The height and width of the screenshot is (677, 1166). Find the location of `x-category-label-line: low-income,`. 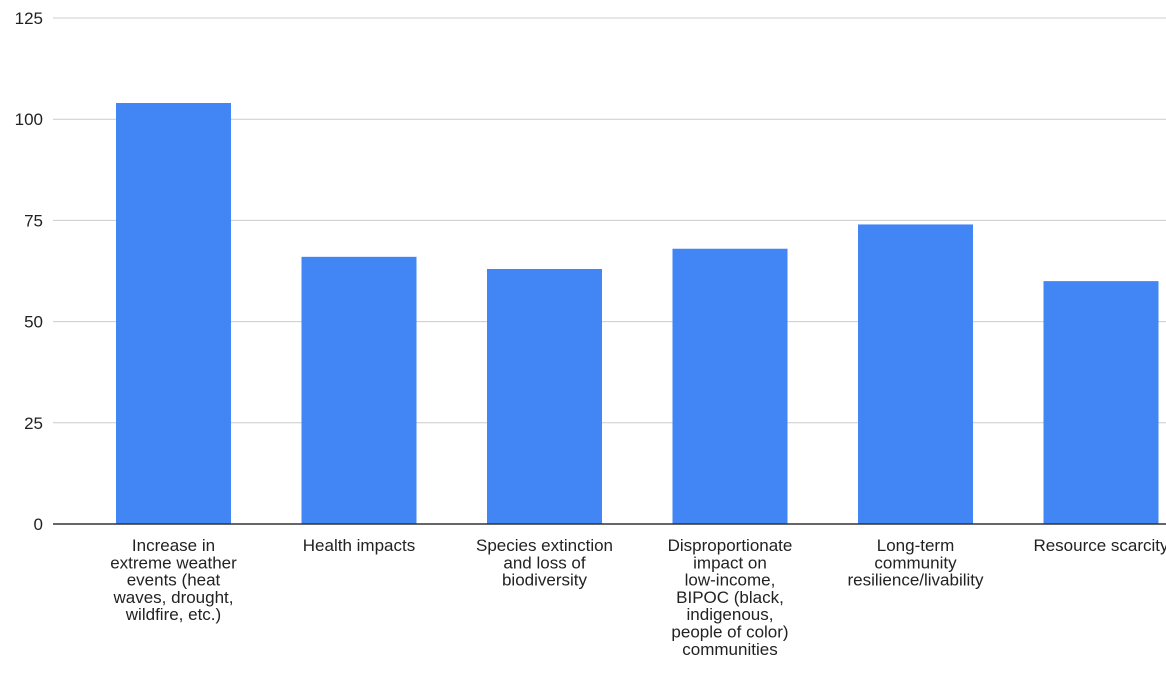

x-category-label-line: low-income, is located at coordinates (730, 580).